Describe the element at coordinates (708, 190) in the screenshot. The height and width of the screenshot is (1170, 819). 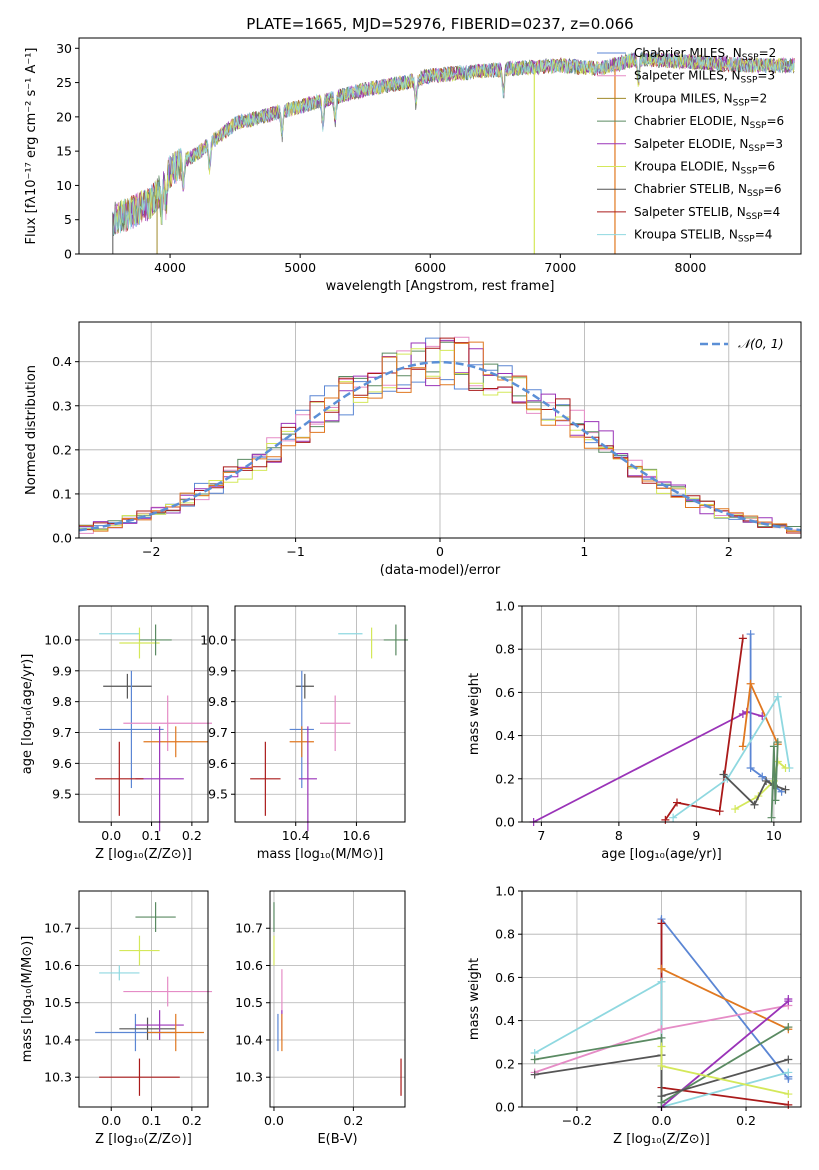
I see `legend-label: Chabrier STELIB, NSSP=6` at that location.